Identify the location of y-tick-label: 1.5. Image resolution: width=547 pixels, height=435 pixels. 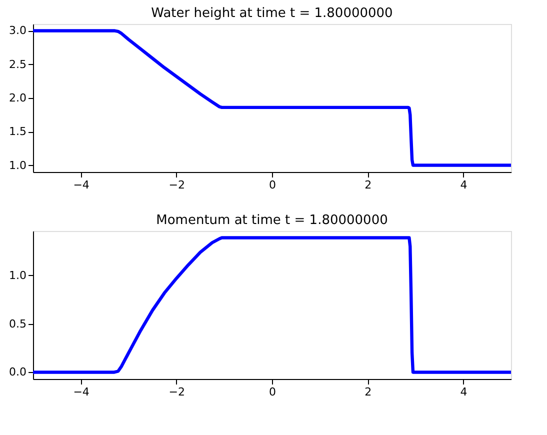
(17, 131).